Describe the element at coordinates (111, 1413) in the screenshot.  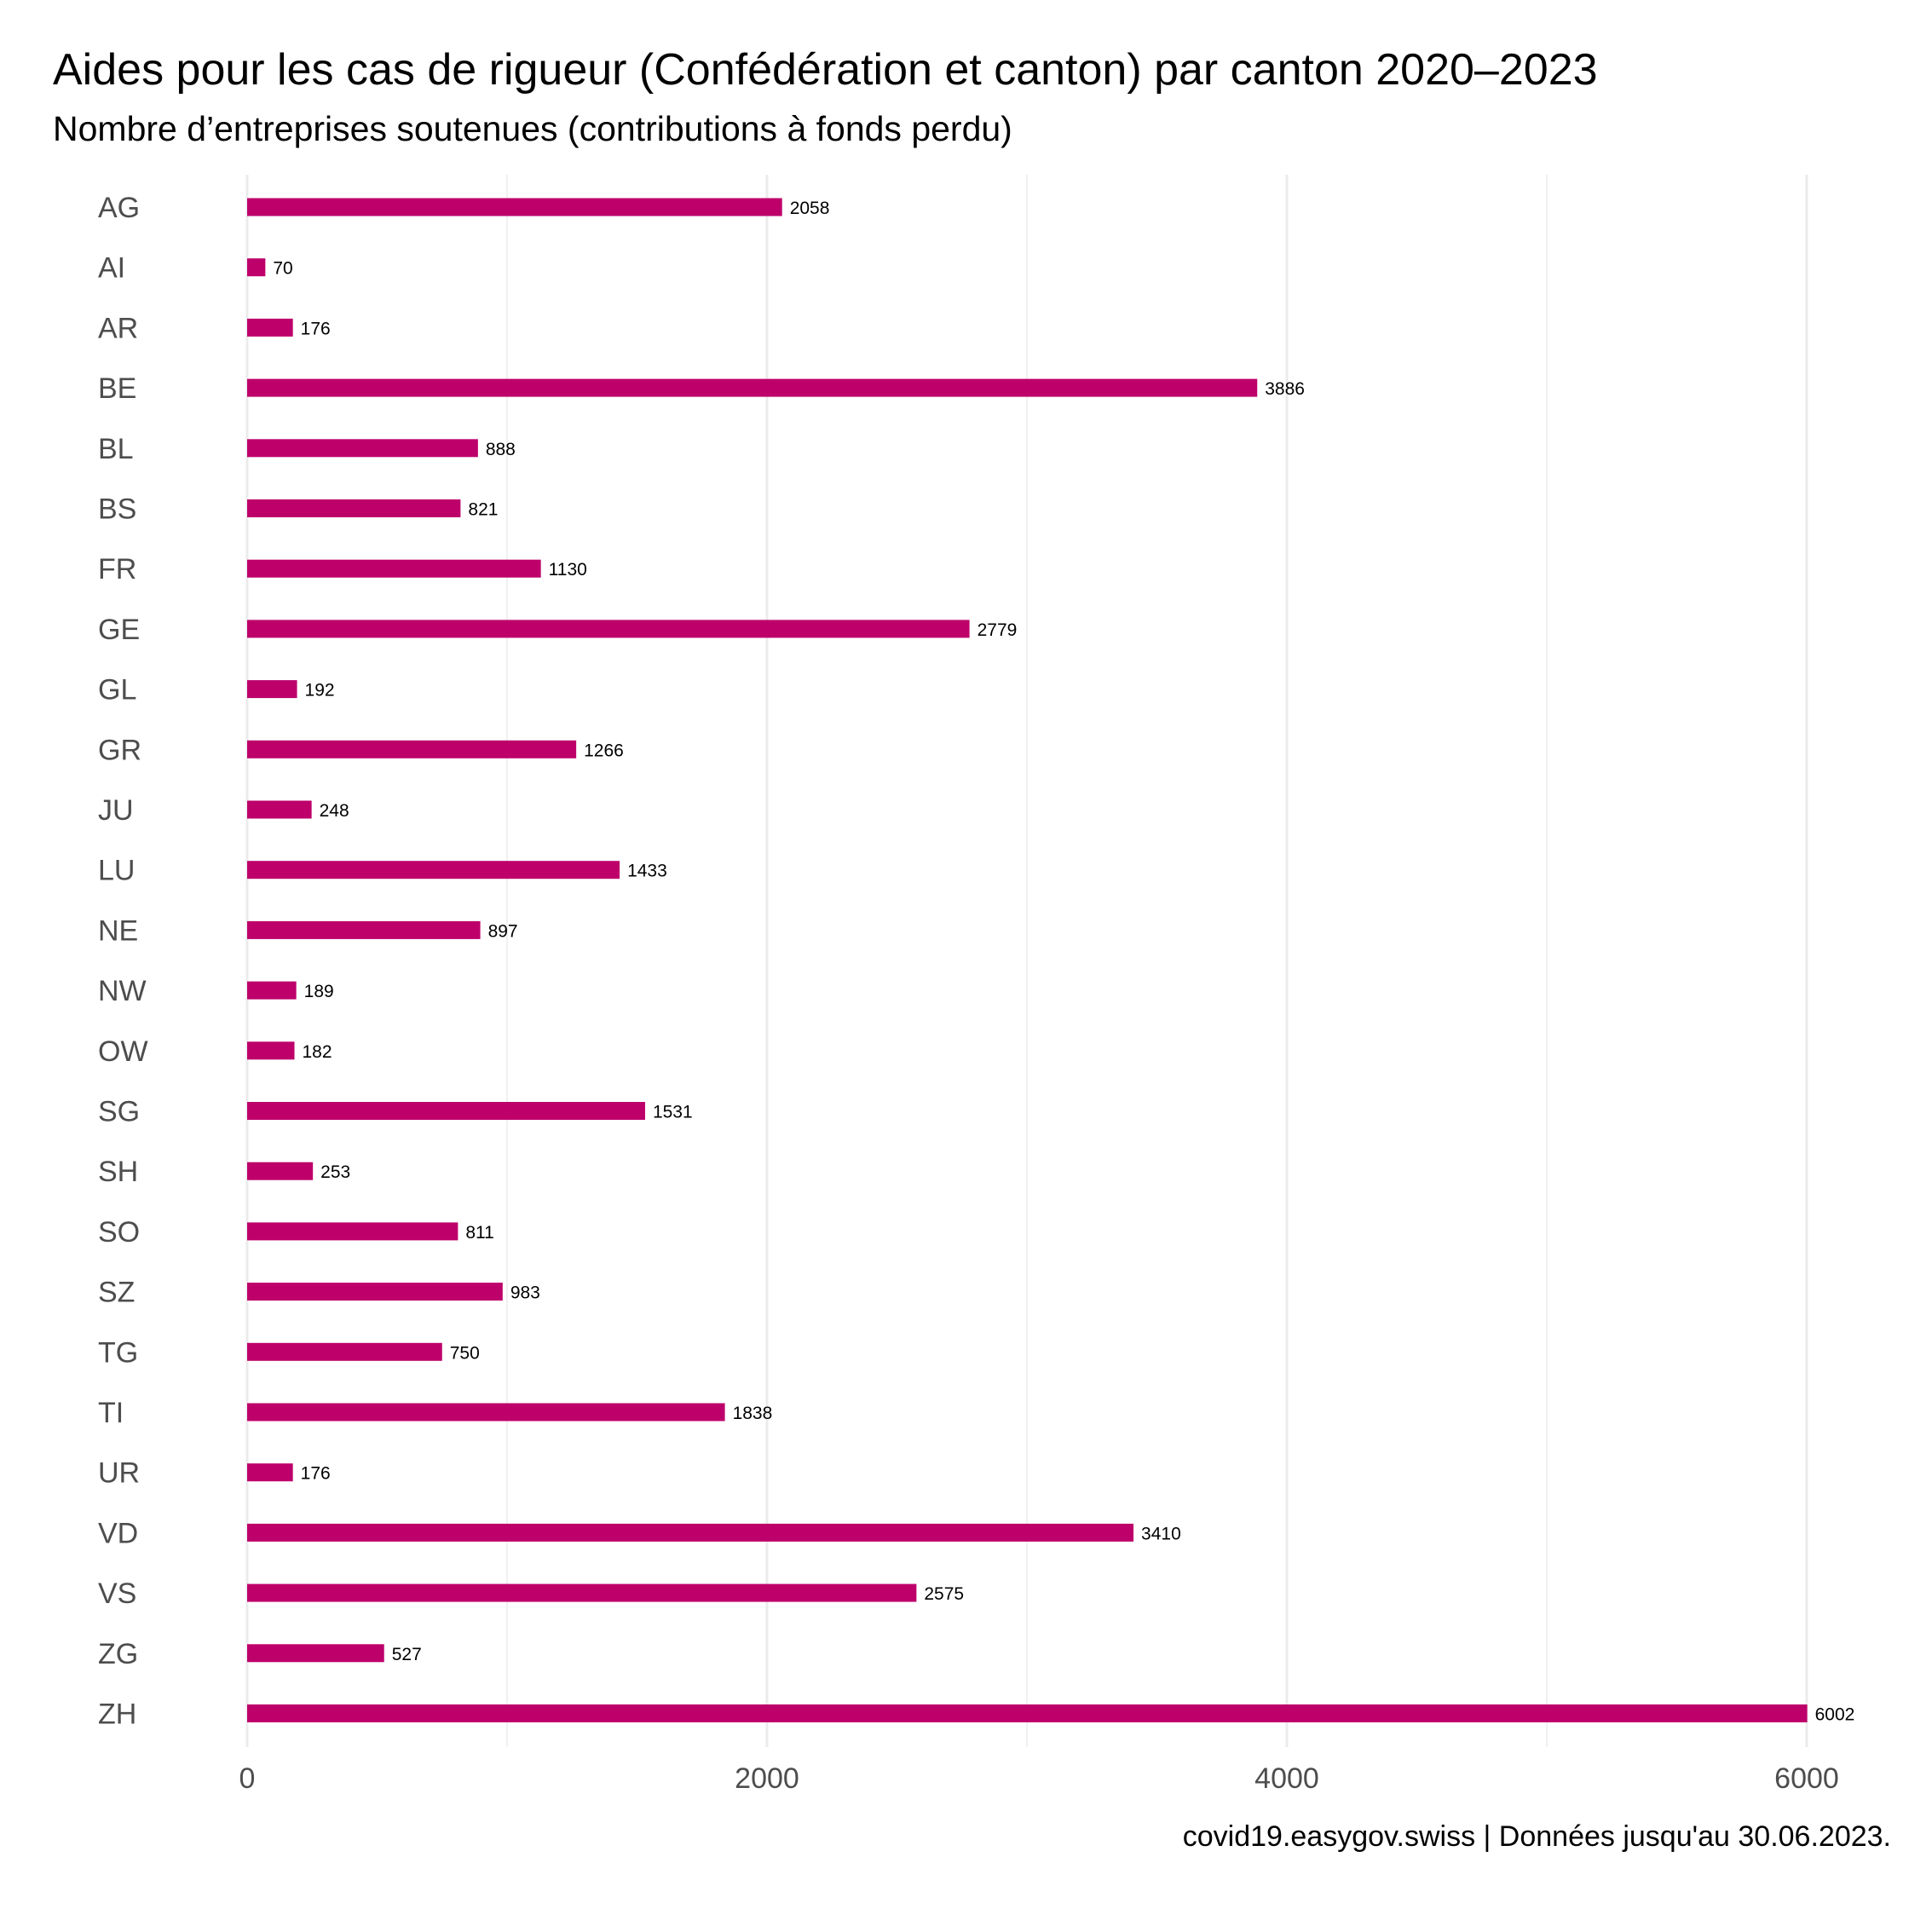
I see `y-tick-label: TI` at that location.